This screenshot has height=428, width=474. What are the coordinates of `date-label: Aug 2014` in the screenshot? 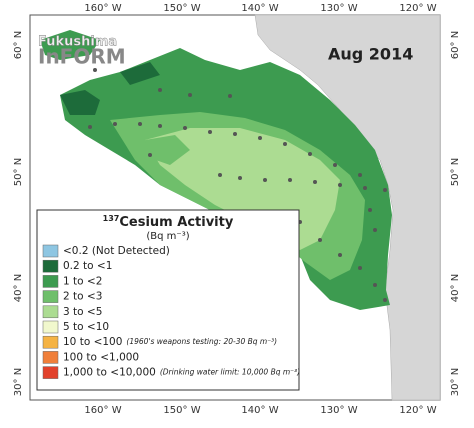 It's located at (370, 54).